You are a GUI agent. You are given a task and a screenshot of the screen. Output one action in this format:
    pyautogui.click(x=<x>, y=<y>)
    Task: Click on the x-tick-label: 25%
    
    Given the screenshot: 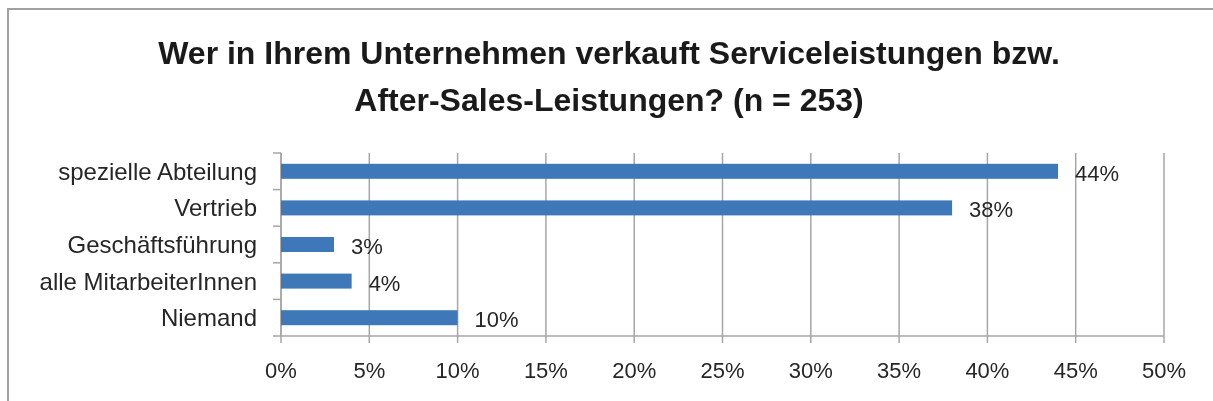 What is the action you would take?
    pyautogui.click(x=722, y=370)
    